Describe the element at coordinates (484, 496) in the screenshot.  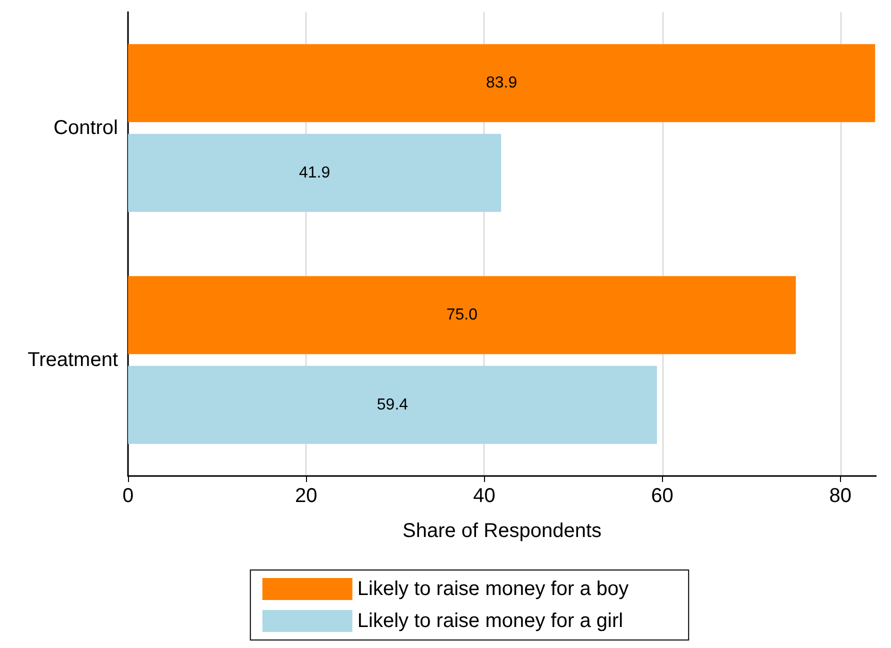
I see `x-tick-label: 40` at that location.